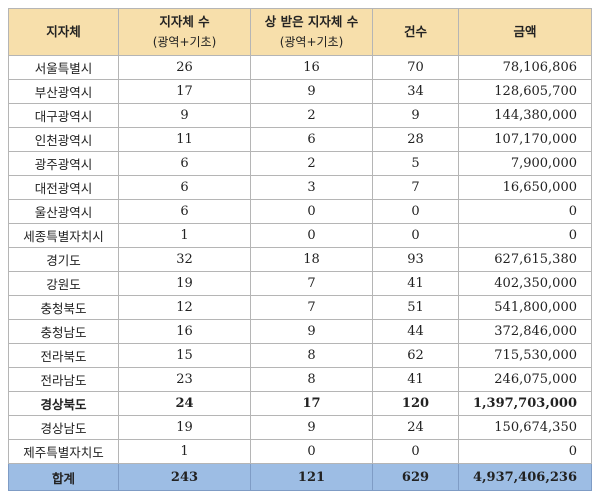 The image size is (600, 504). I want to click on cell-region: 광주광역시, so click(63, 163).